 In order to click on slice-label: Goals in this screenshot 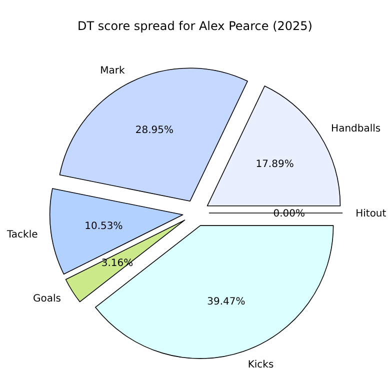, I will do `click(46, 299)`.